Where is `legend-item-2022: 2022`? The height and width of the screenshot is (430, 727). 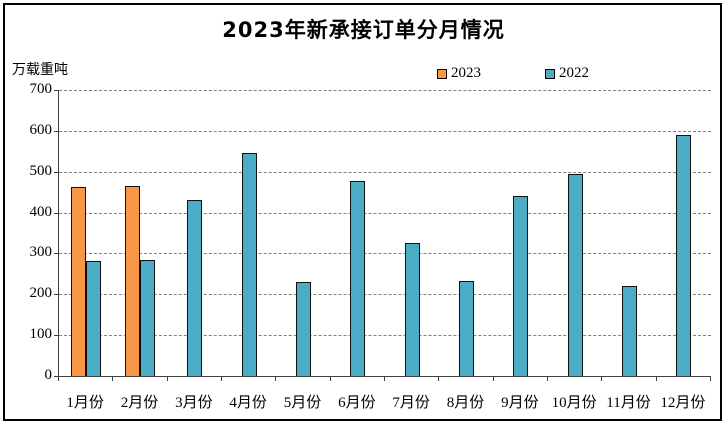 legend-item-2022: 2022 is located at coordinates (567, 73).